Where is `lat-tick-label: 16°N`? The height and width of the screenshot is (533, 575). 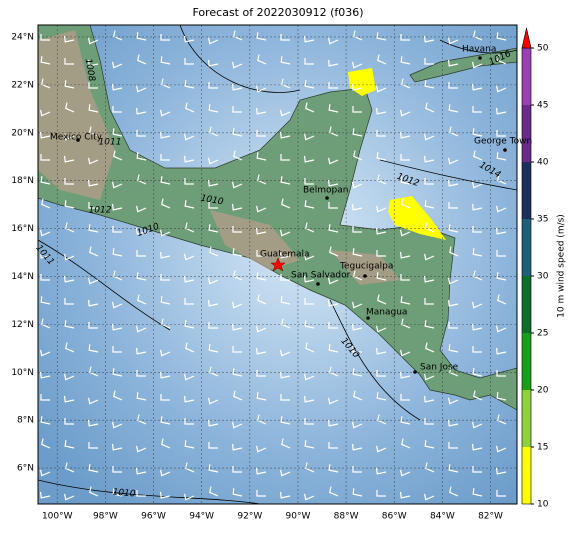
lat-tick-label: 16°N is located at coordinates (22, 229).